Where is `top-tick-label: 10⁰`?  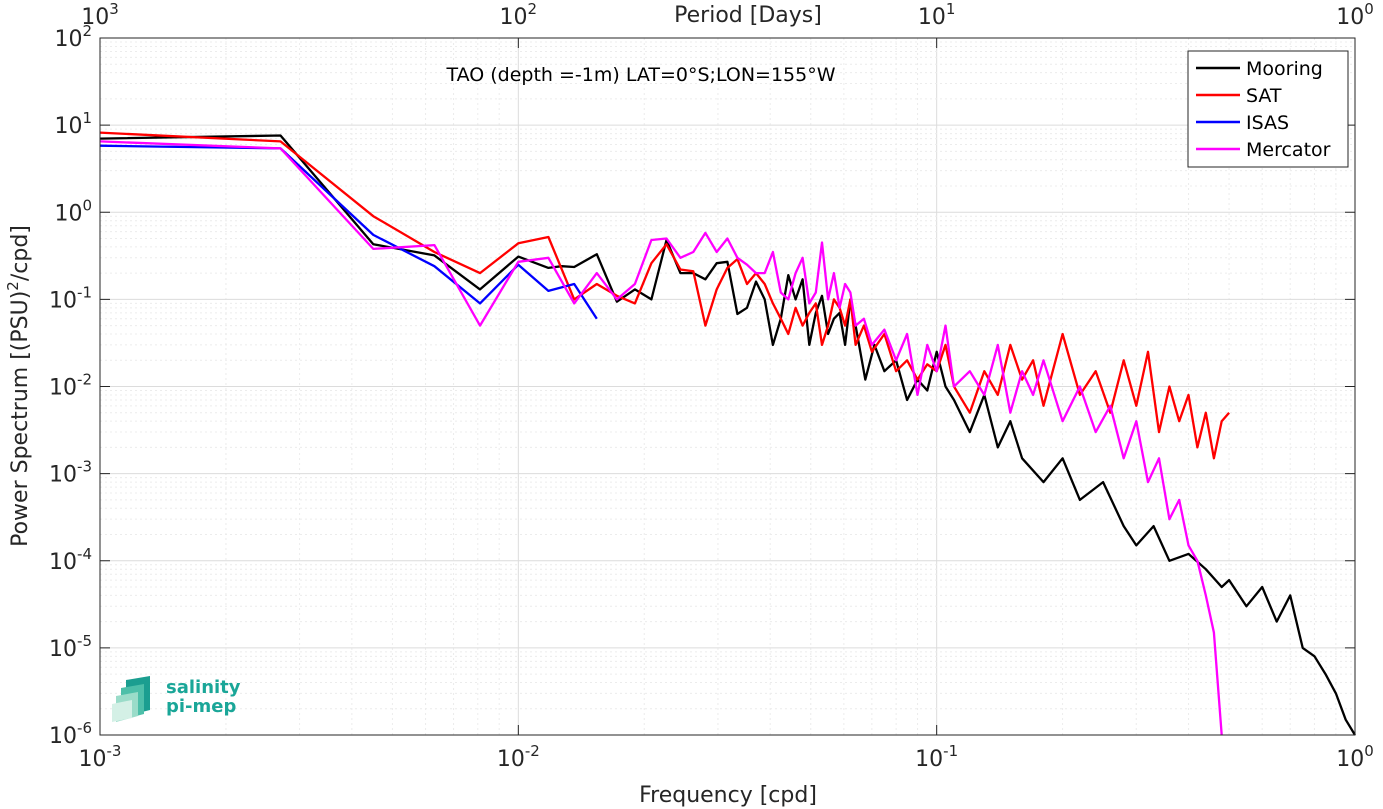
top-tick-label: 10⁰ is located at coordinates (1355, 15).